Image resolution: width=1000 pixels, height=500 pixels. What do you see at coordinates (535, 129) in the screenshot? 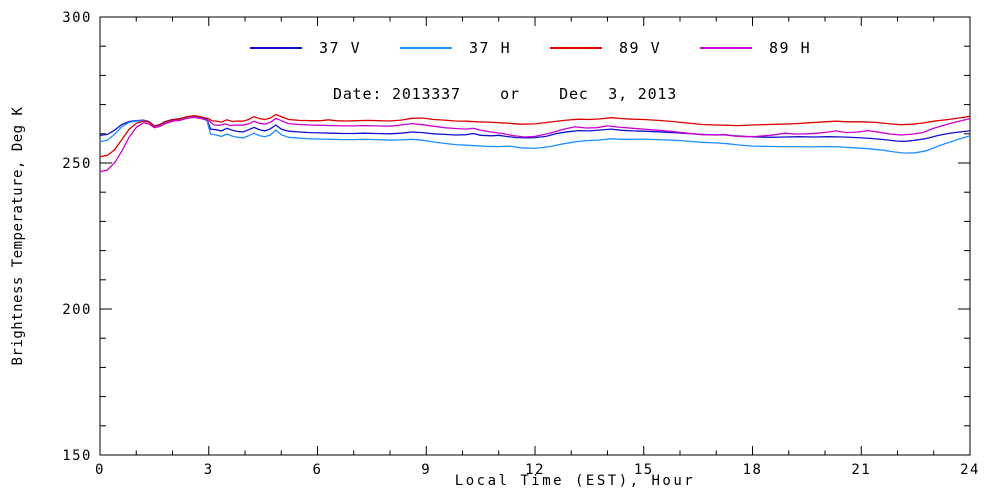
I see `series-line-37-v` at bounding box center [535, 129].